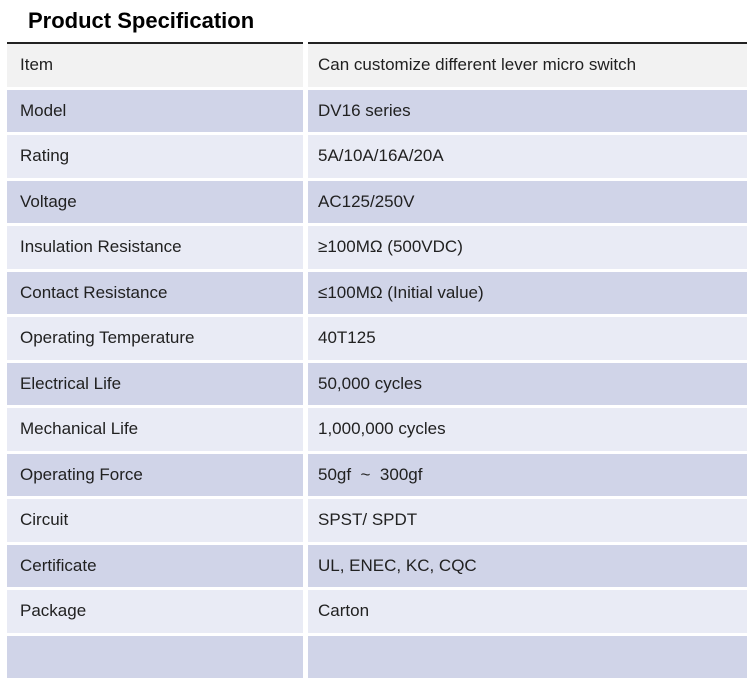 This screenshot has width=754, height=678. What do you see at coordinates (527, 611) in the screenshot?
I see `spec-value: Carton` at bounding box center [527, 611].